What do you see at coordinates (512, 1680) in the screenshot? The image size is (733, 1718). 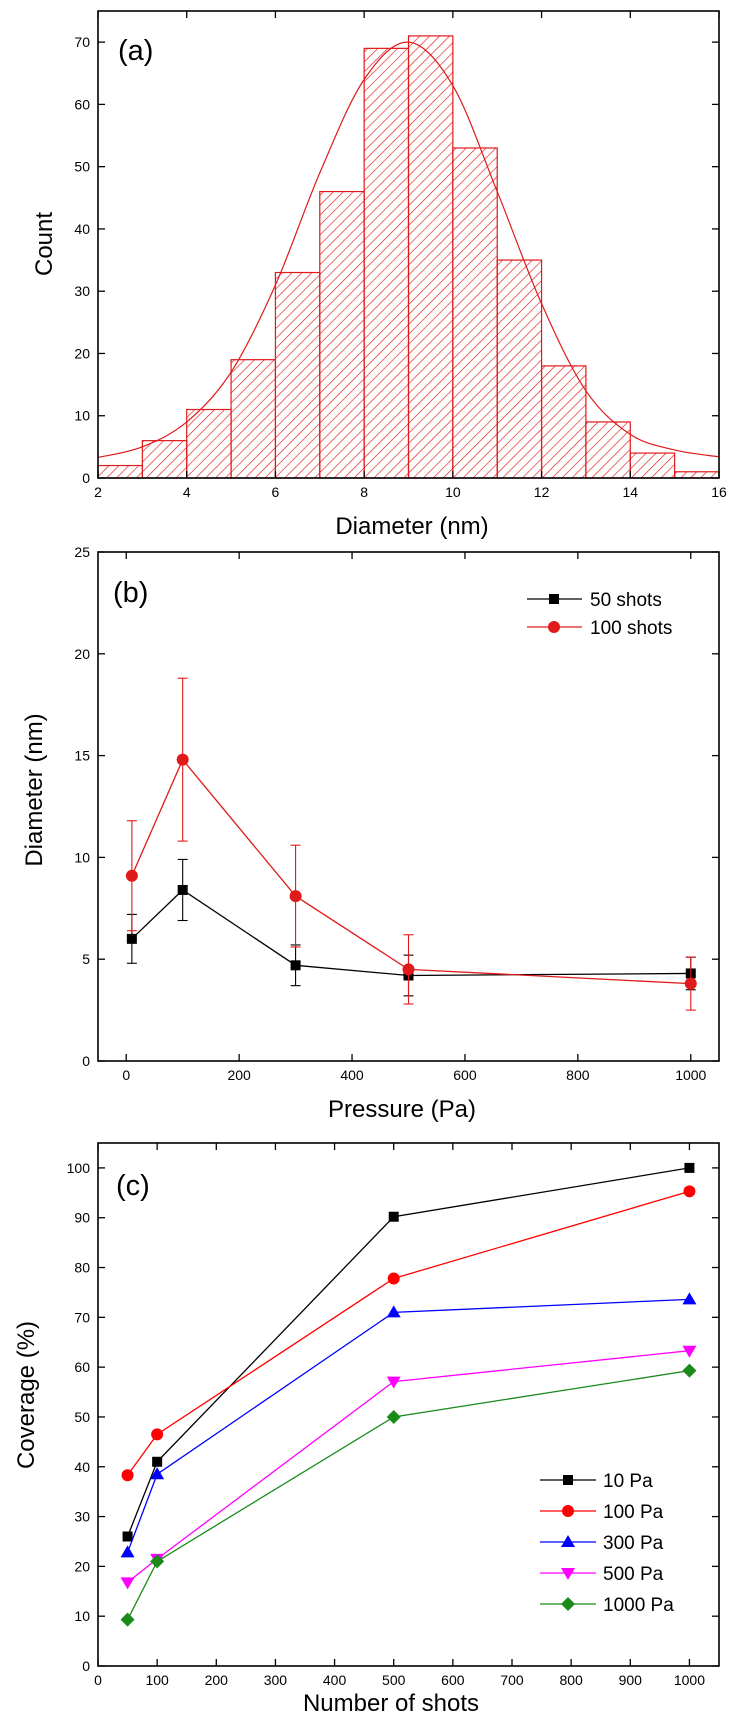 I see `x-tick-label-c: 700` at bounding box center [512, 1680].